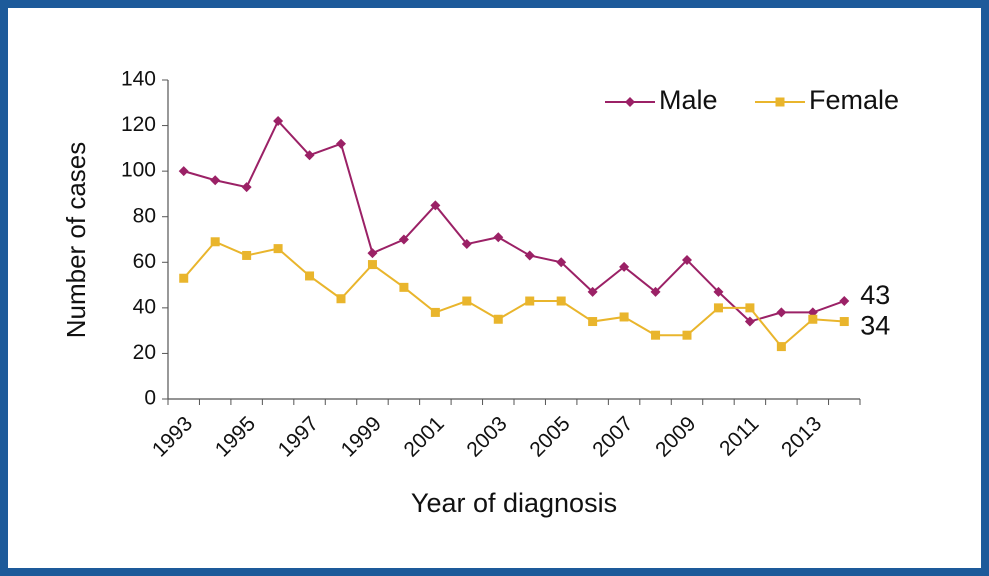  What do you see at coordinates (144, 215) in the screenshot?
I see `y-tick-label: 80` at bounding box center [144, 215].